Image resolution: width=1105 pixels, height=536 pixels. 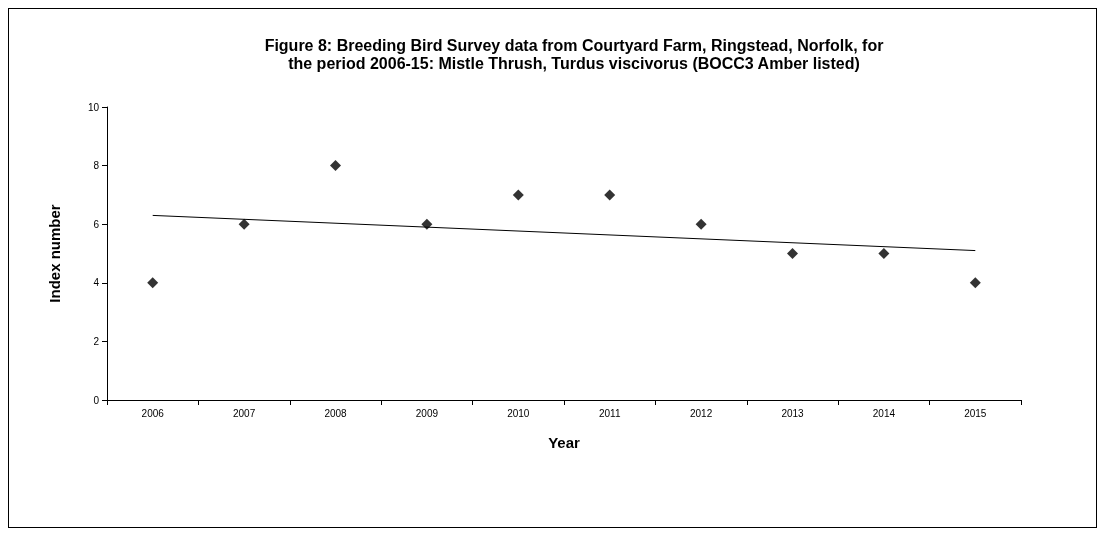 What do you see at coordinates (793, 413) in the screenshot?
I see `x-tick-label: 2013` at bounding box center [793, 413].